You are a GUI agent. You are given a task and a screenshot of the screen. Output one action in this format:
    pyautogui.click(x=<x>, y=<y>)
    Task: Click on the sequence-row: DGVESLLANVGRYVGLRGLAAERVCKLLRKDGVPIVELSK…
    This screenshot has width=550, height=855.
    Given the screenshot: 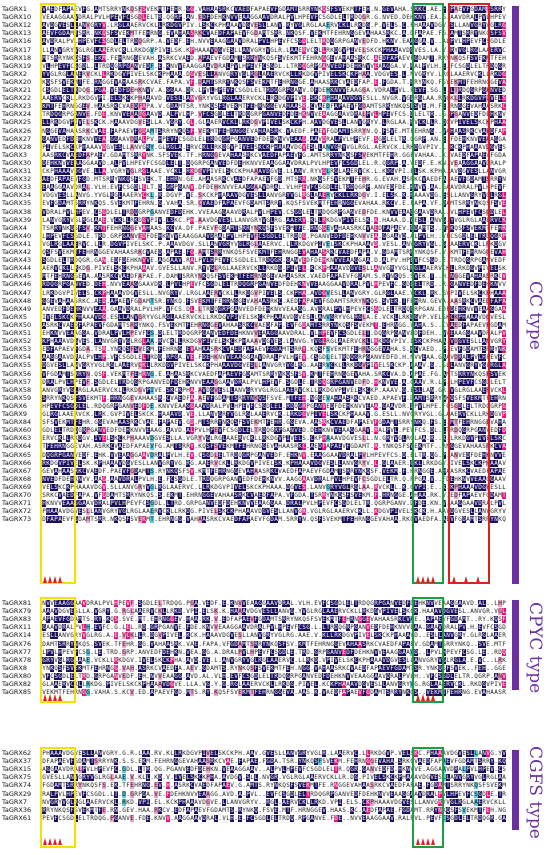 What is the action you would take?
    pyautogui.click(x=274, y=366)
    